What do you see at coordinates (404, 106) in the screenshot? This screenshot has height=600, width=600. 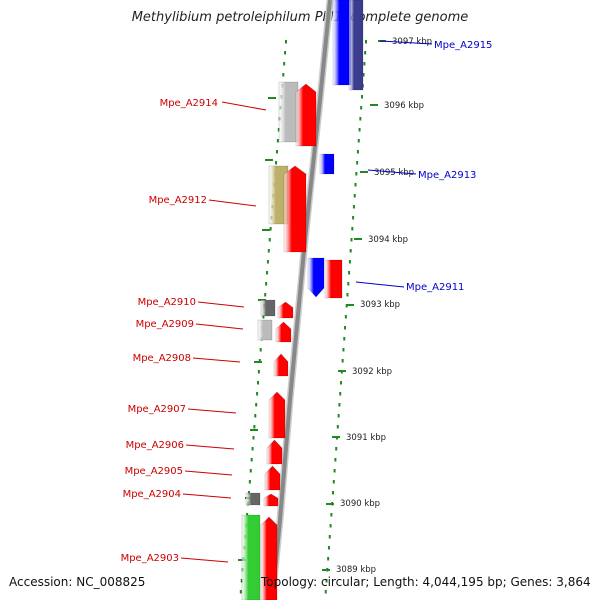 I see `scale-label: 3096 kbp` at bounding box center [404, 106].